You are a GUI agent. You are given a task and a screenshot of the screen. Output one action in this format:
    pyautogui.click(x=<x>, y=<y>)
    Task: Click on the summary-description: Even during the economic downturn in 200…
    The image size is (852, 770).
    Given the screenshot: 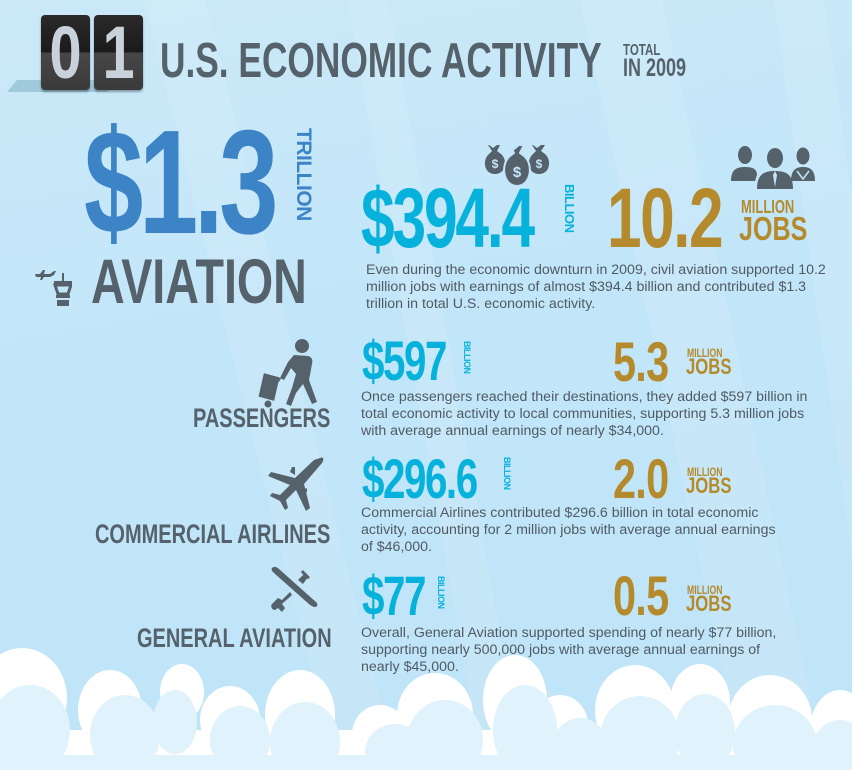 What is the action you would take?
    pyautogui.click(x=596, y=287)
    